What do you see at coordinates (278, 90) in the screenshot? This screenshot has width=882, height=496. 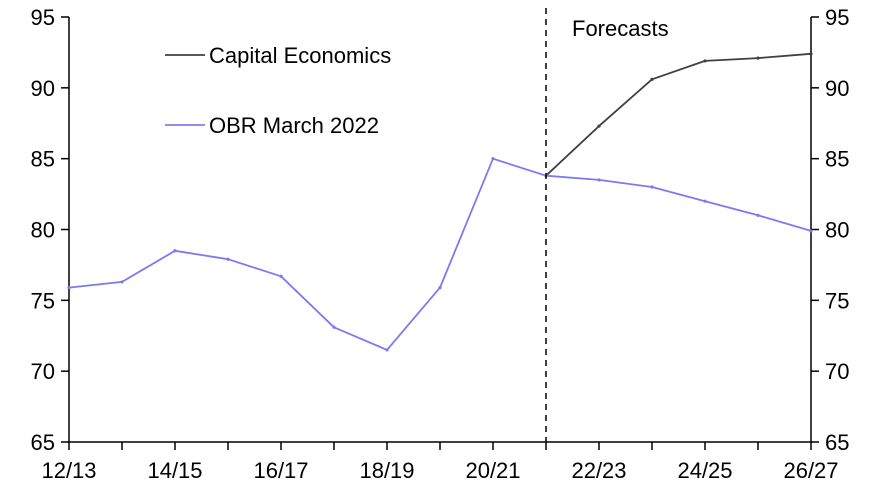 I see `legend: Capital Economics OBR March 2022` at bounding box center [278, 90].